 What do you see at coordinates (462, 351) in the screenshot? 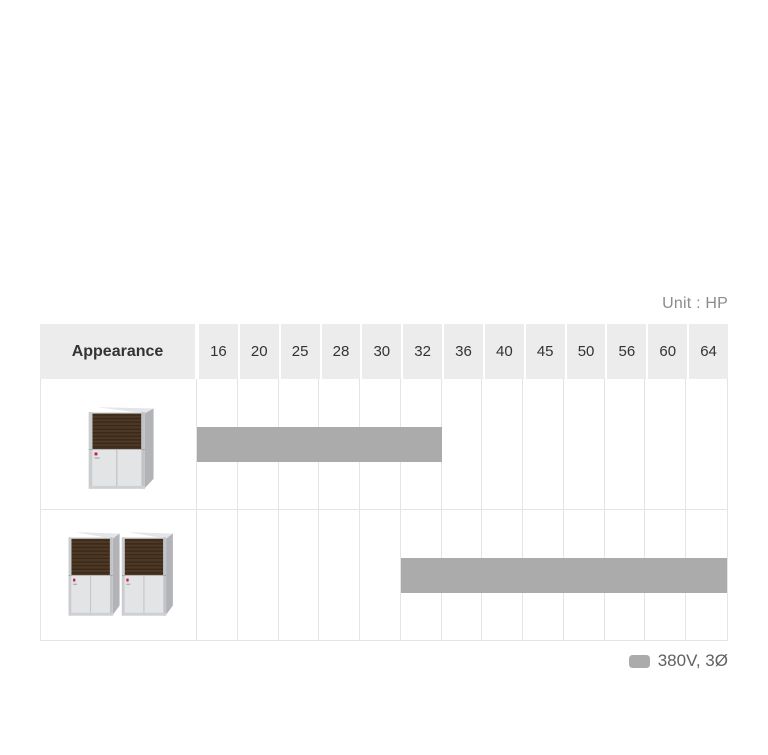
I see `hp-header-cell-36: 36` at bounding box center [462, 351].